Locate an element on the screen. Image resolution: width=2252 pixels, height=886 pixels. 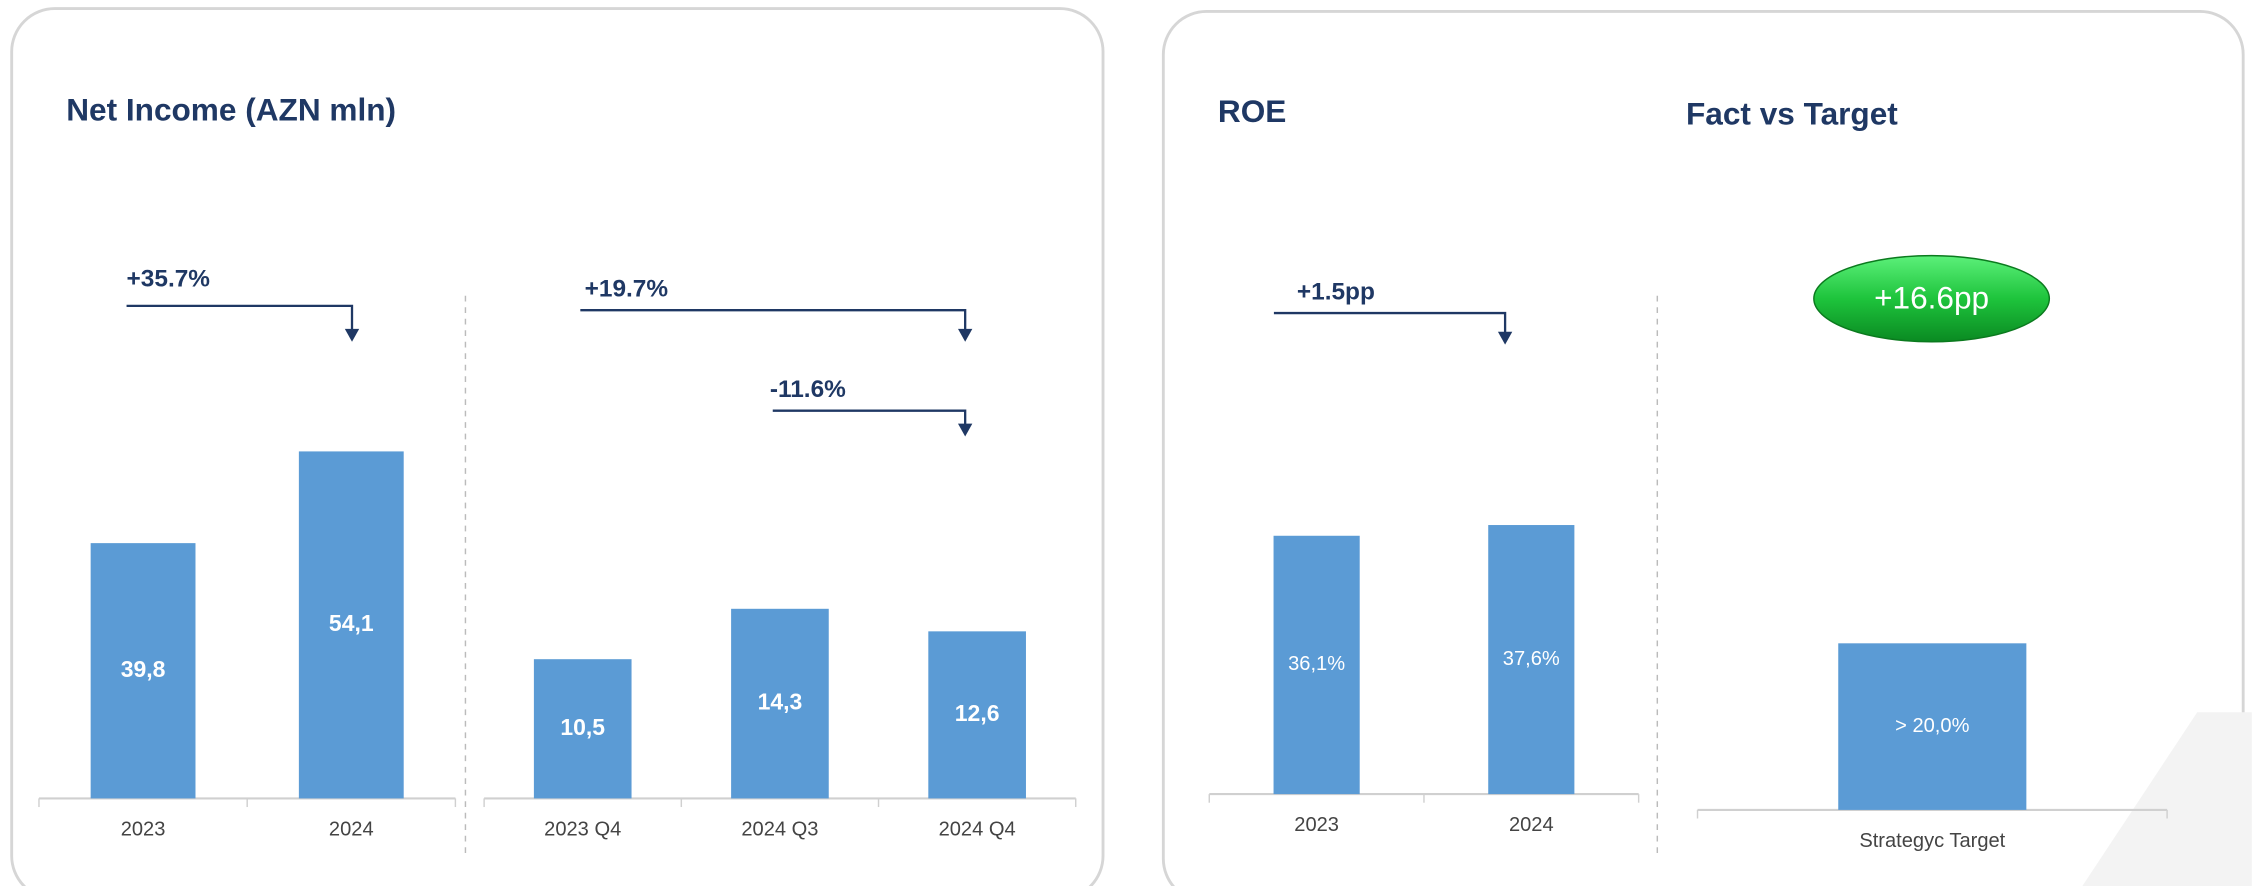
value-label: 54,1 is located at coordinates (351, 623).